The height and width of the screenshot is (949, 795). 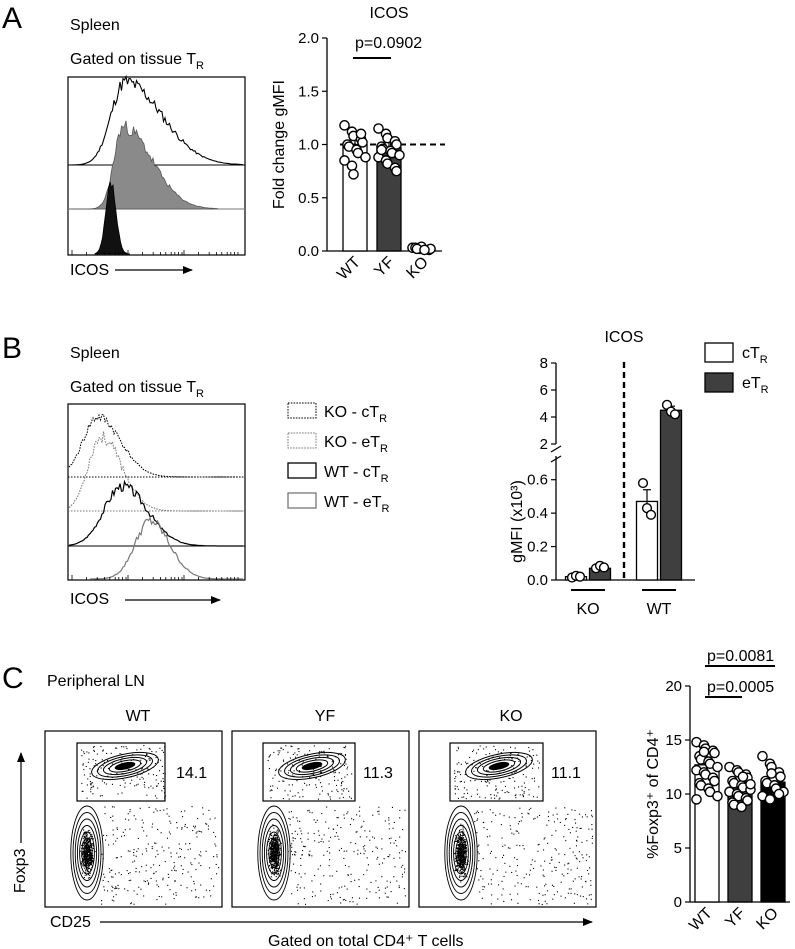 I want to click on panel-a-histogram, so click(x=156, y=165).